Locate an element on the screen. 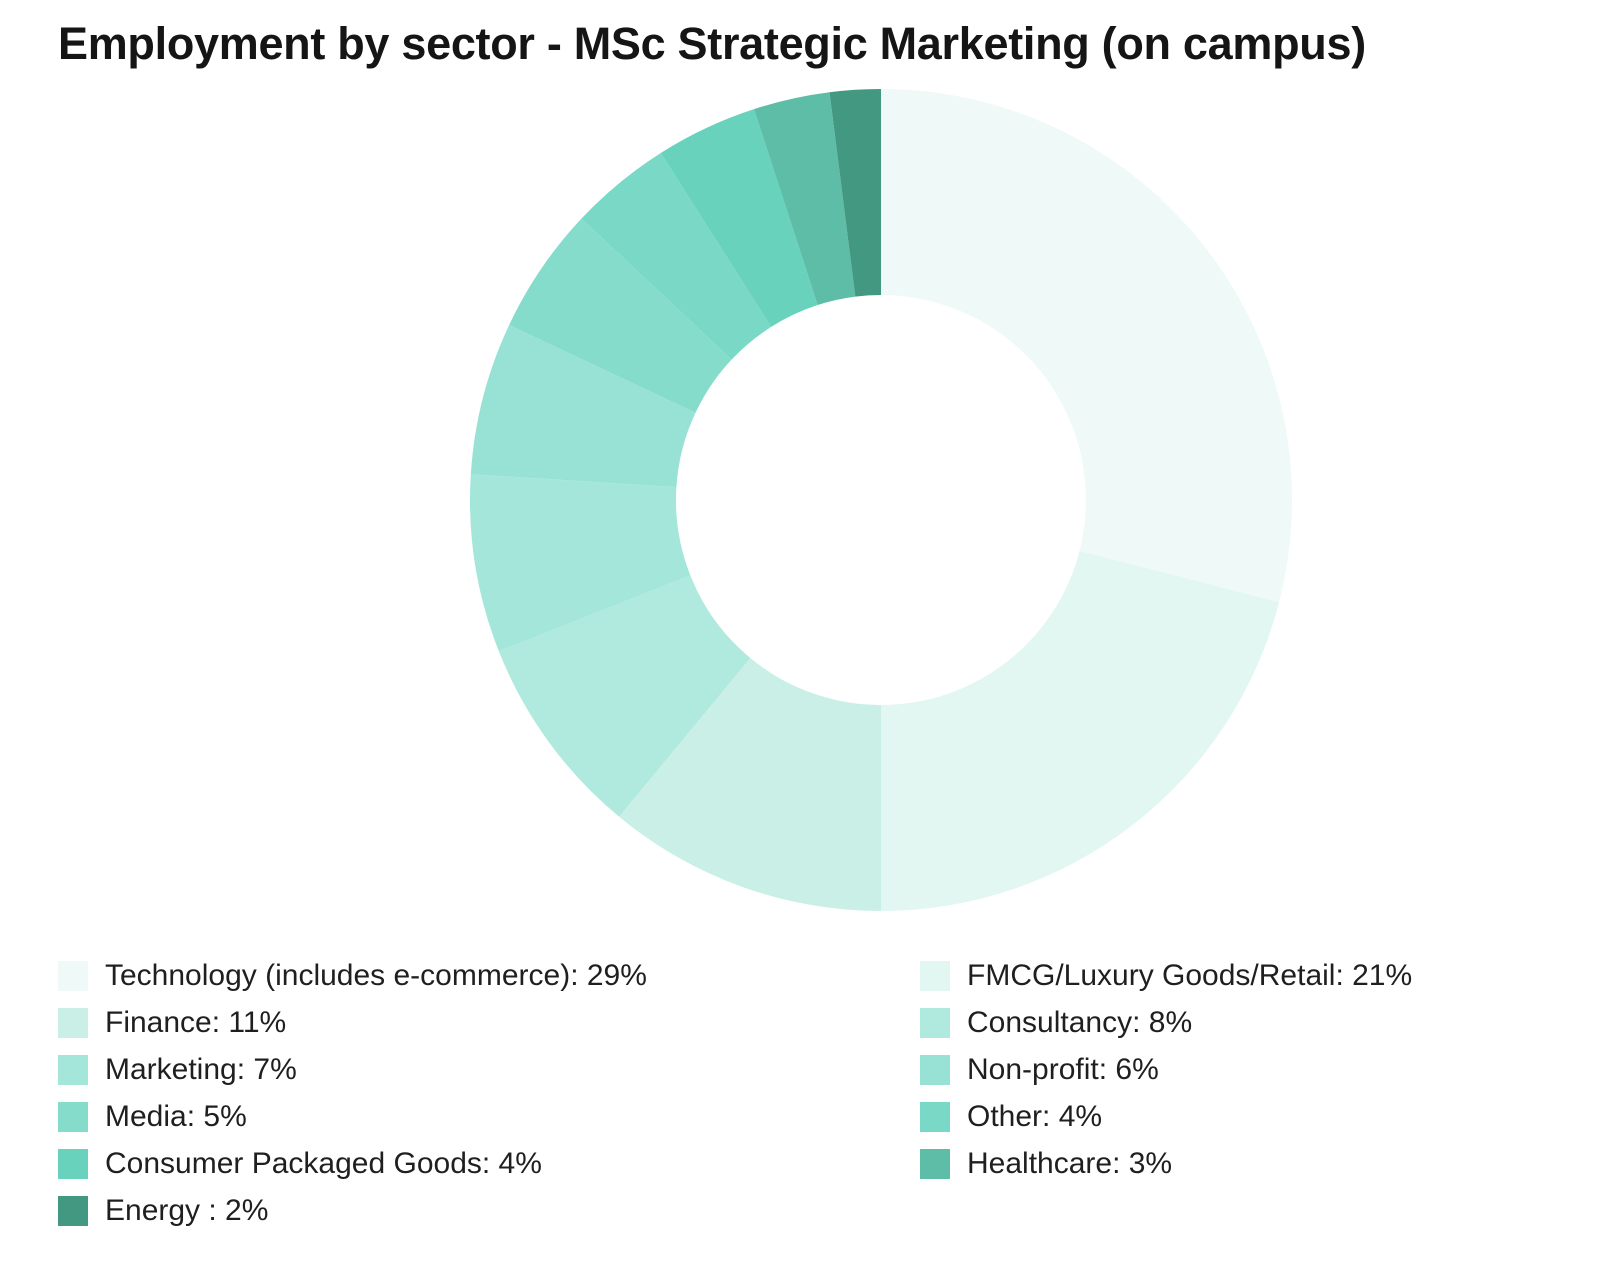 This screenshot has width=1598, height=1272. donut-slice-media is located at coordinates (620, 315).